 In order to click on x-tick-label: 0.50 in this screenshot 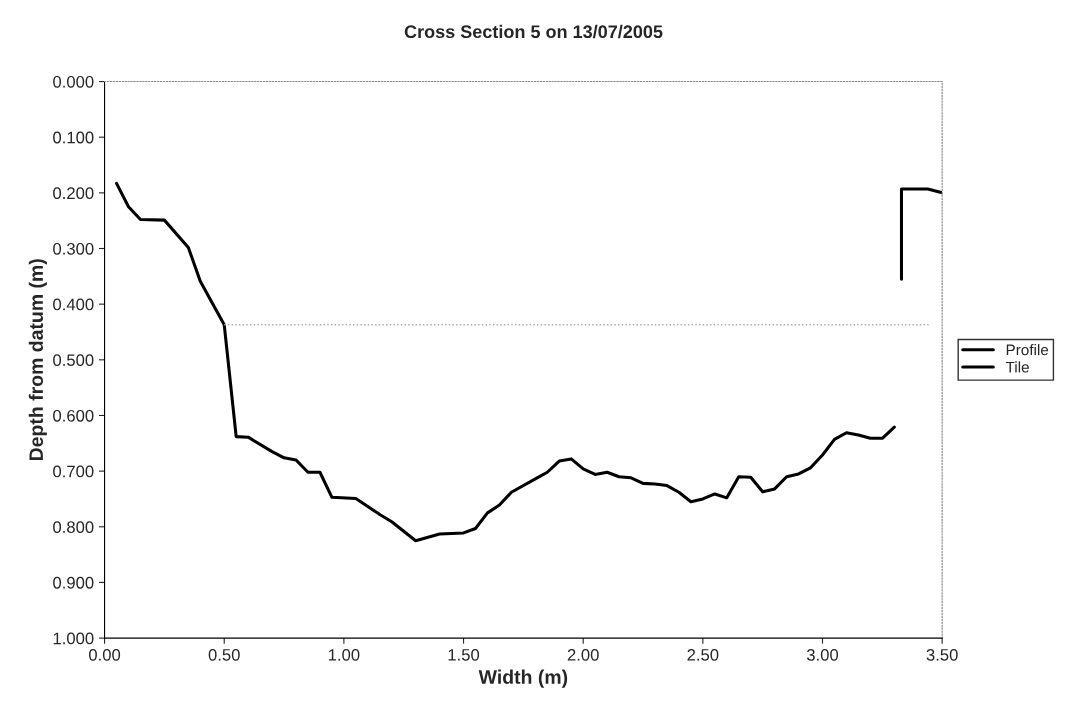, I will do `click(224, 654)`.